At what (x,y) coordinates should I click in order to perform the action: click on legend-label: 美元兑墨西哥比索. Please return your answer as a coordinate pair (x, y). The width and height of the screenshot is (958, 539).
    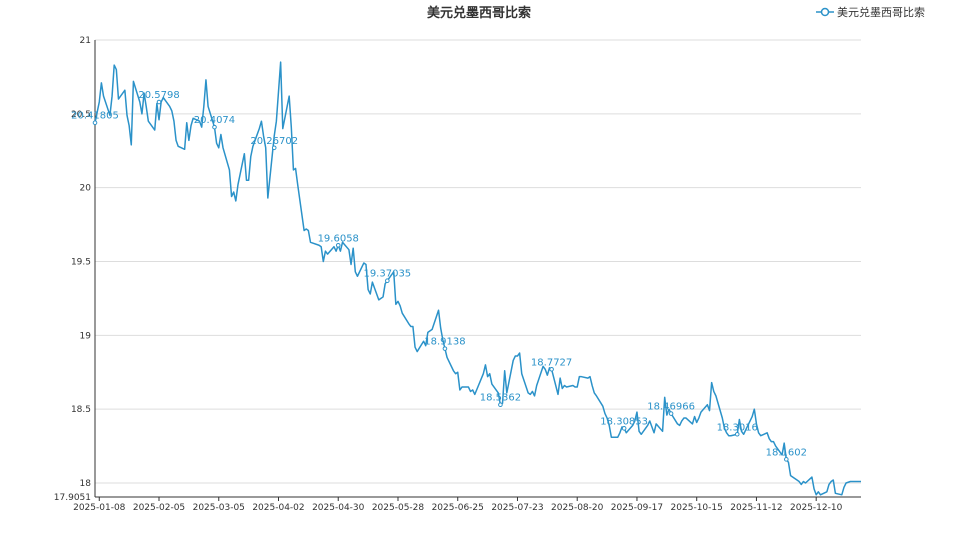
    Looking at the image, I should click on (881, 12).